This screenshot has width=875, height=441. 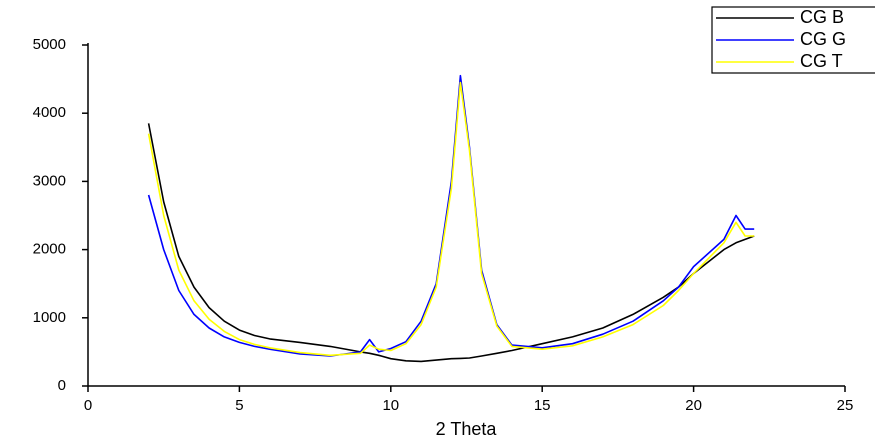 I want to click on legend-label: CG B, so click(x=822, y=17).